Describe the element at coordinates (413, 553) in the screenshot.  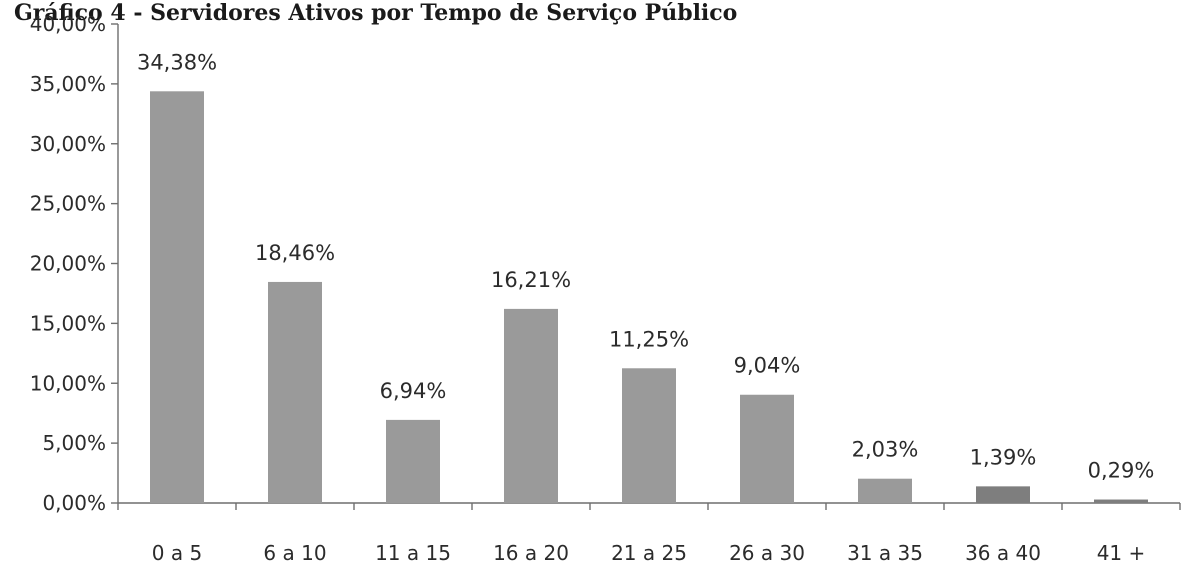
I see `x-tick-label: 11 a 15` at that location.